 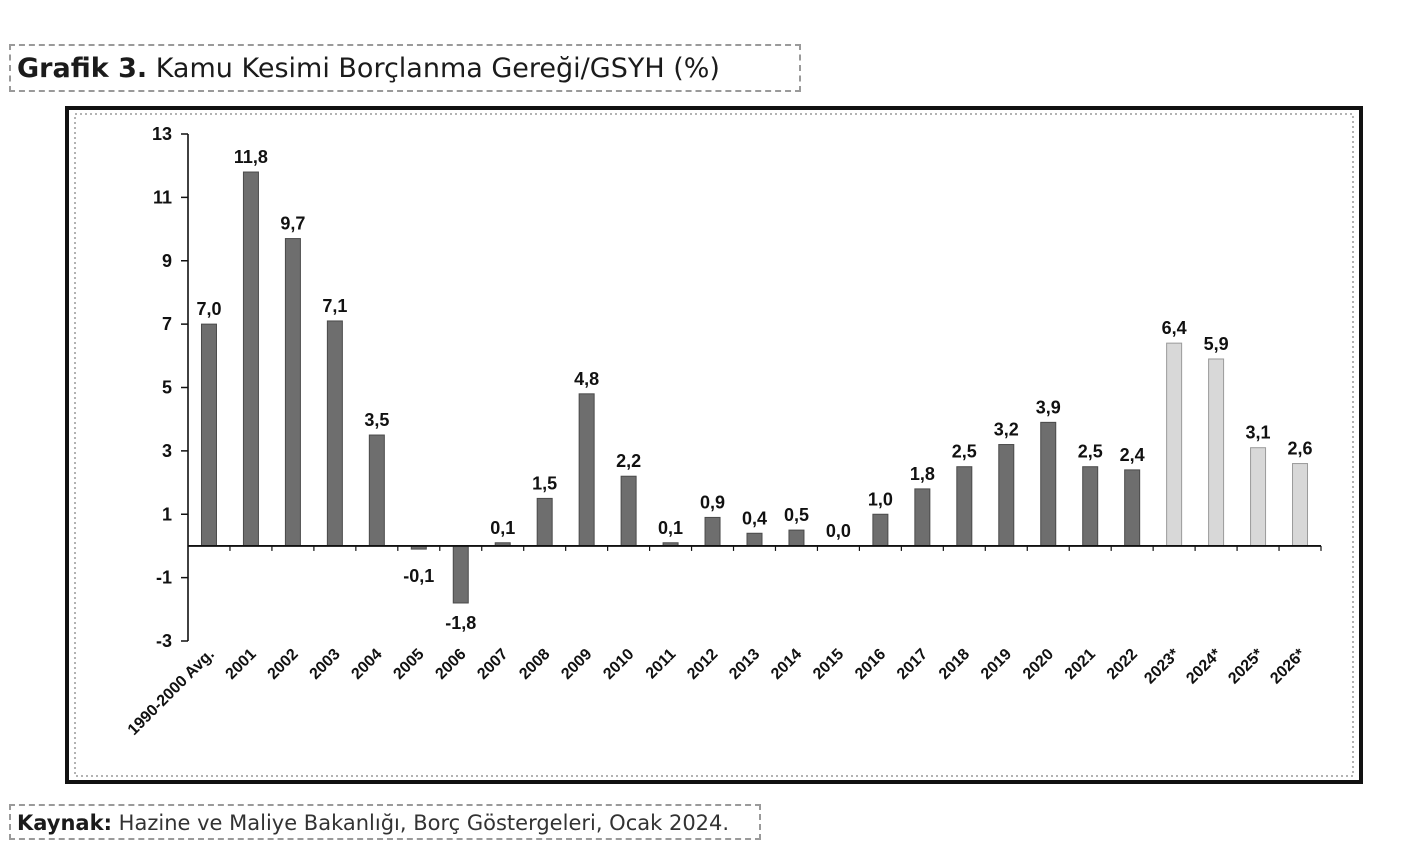 What do you see at coordinates (534, 664) in the screenshot?
I see `category-label: 2008` at bounding box center [534, 664].